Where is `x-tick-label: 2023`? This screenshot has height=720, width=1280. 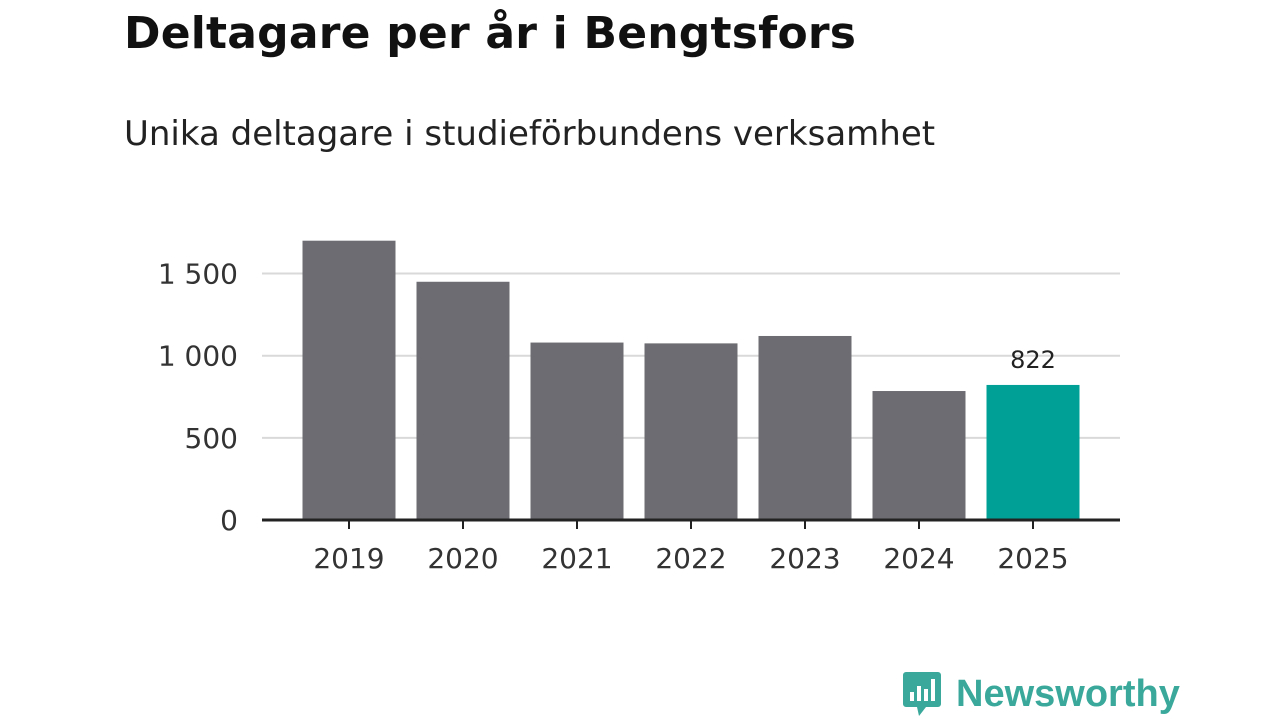 x-tick-label: 2023 is located at coordinates (804, 558).